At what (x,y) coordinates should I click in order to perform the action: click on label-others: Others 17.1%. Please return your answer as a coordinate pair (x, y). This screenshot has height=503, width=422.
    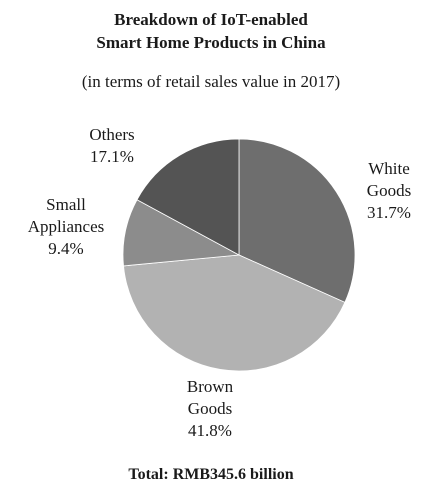
    Looking at the image, I should click on (112, 146).